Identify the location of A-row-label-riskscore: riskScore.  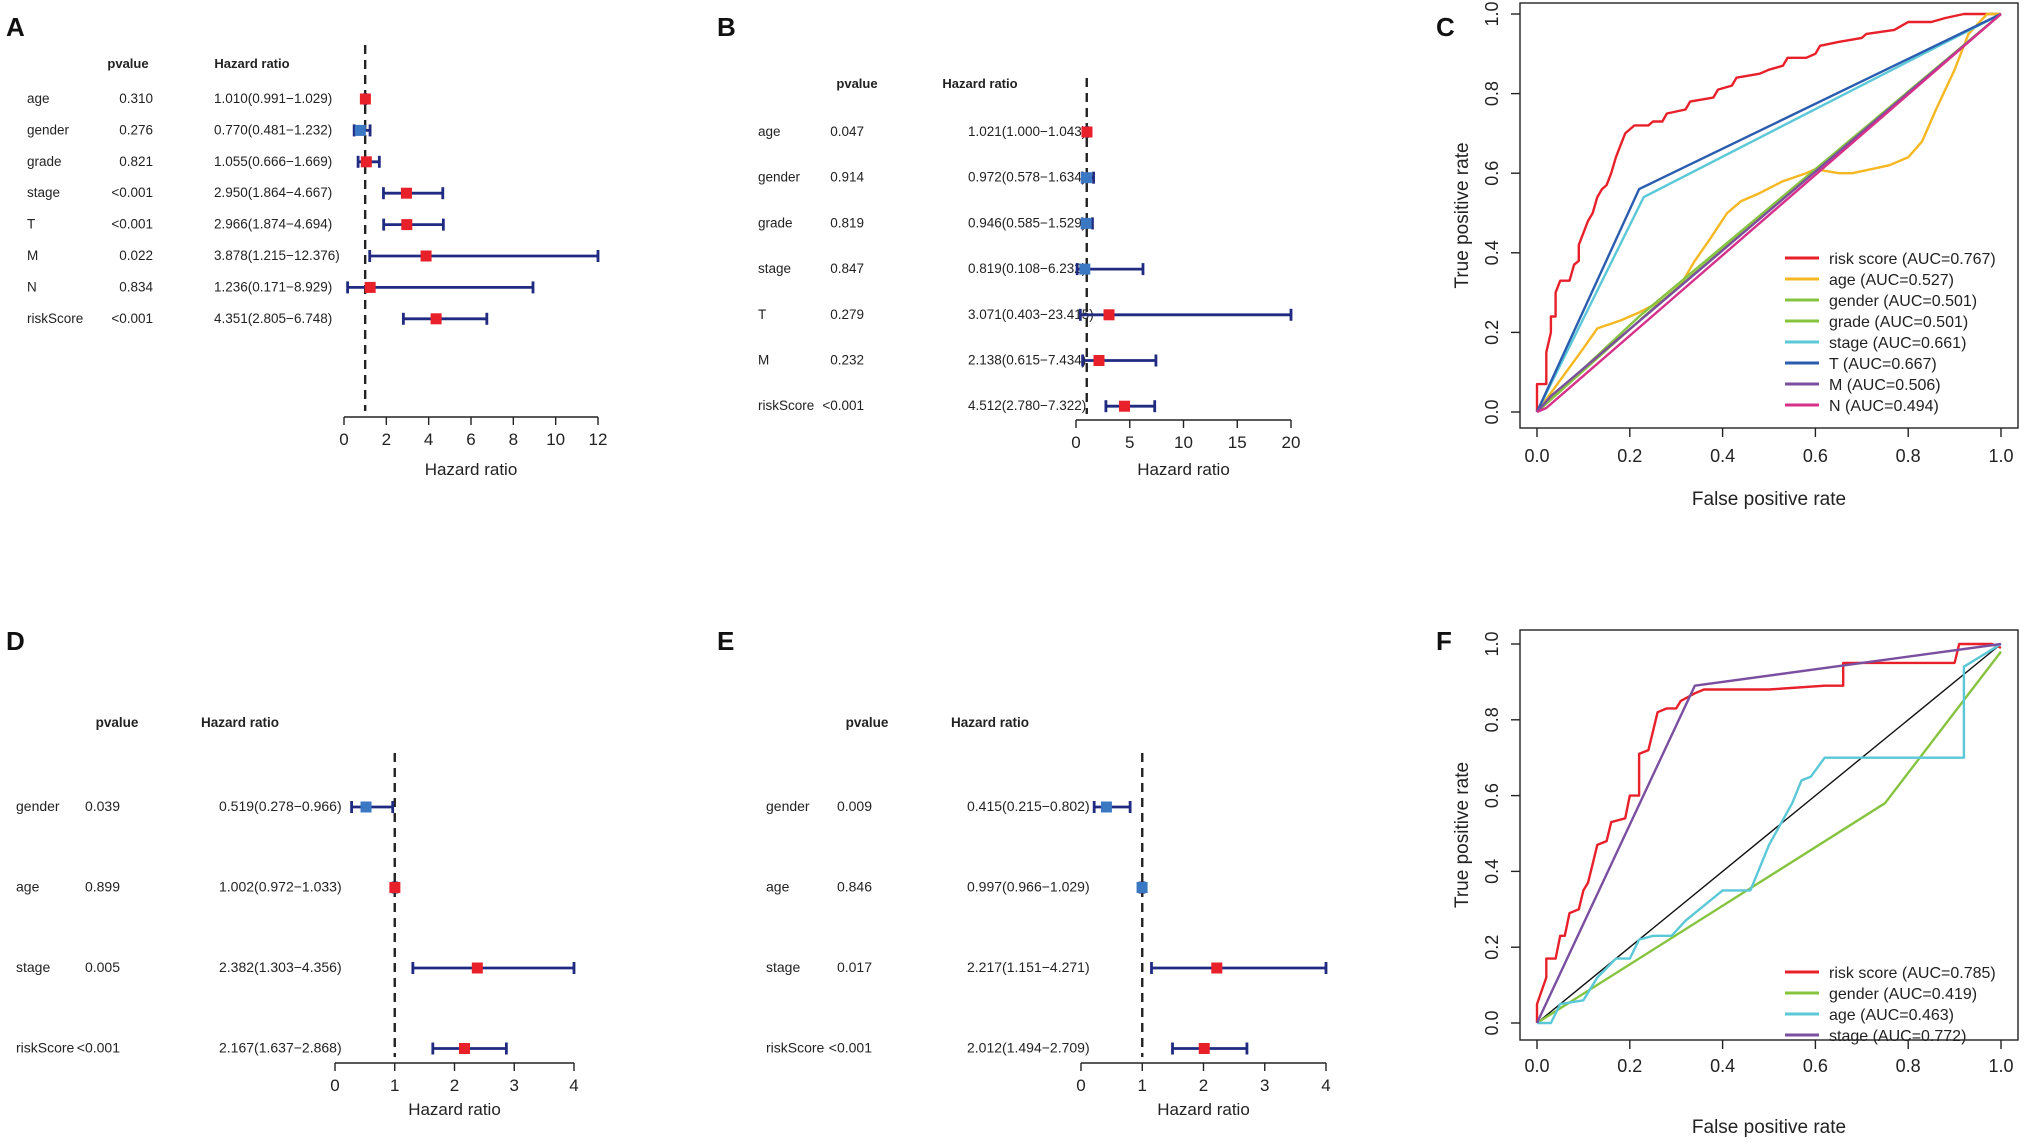
(55, 318).